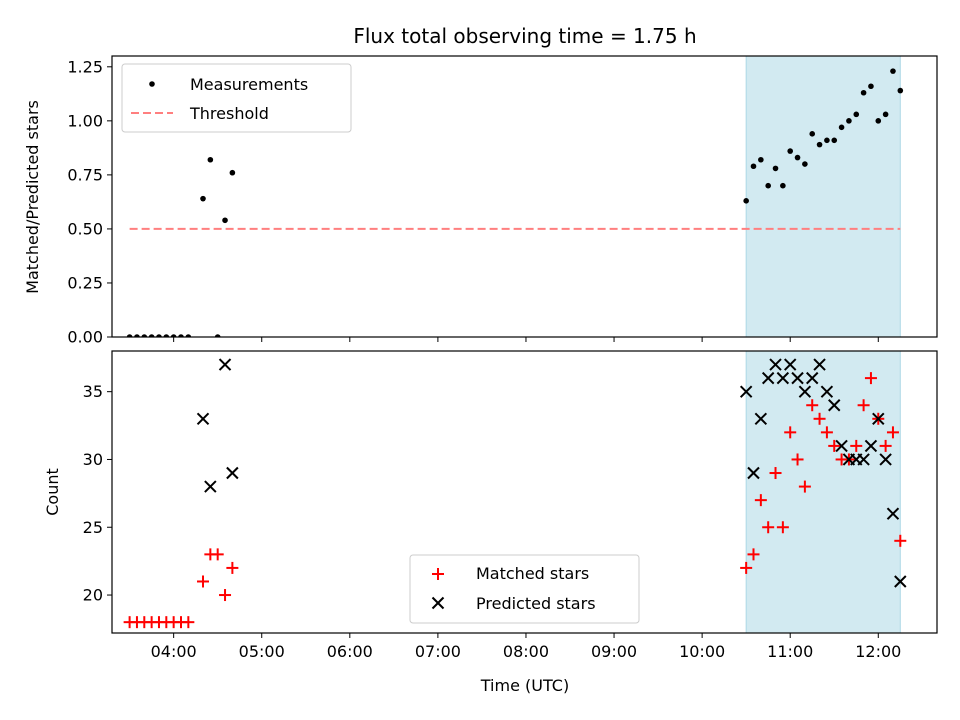  I want to click on bottom-legend: Matched stars Predicted stars, so click(524, 589).